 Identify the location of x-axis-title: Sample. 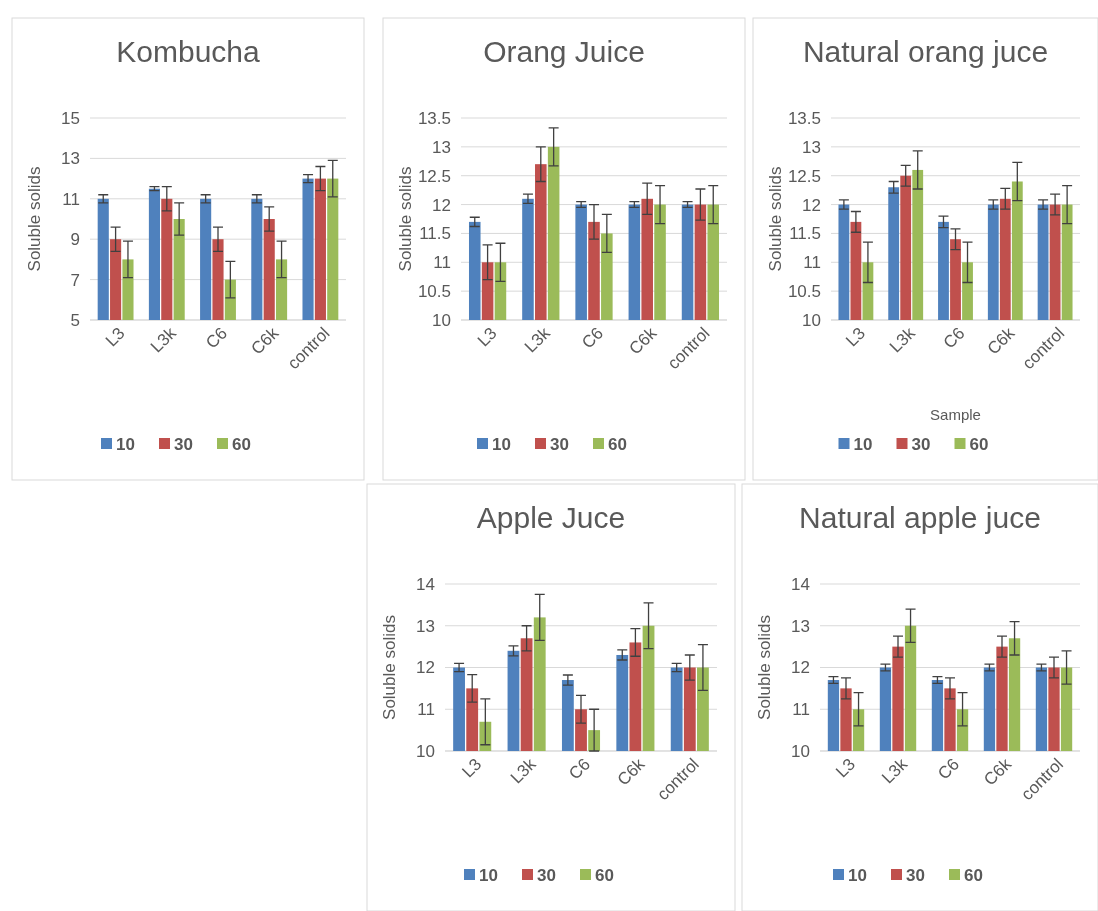
(955, 414).